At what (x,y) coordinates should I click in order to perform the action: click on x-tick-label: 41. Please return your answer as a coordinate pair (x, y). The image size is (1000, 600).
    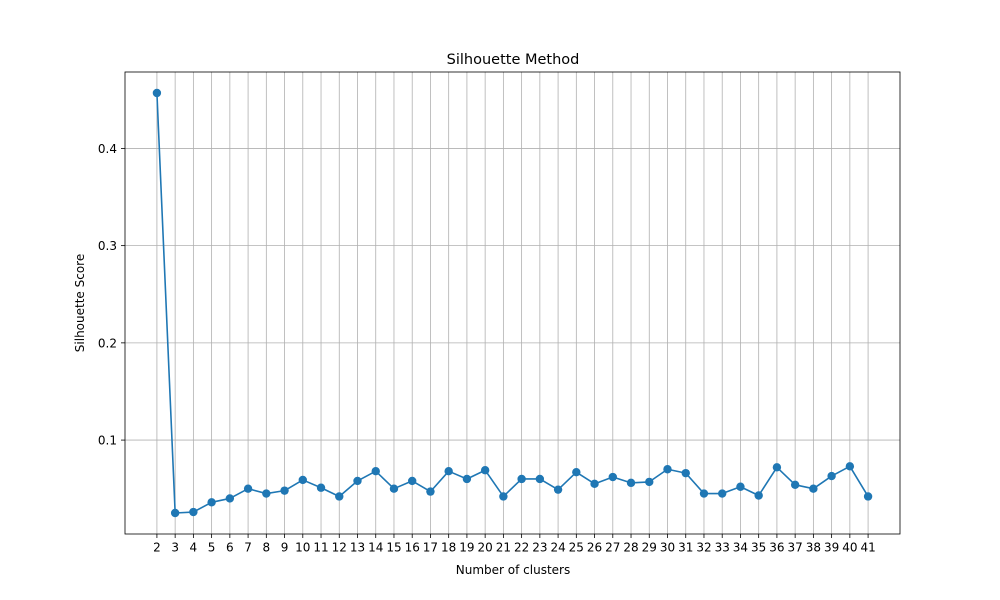
    Looking at the image, I should click on (867, 548).